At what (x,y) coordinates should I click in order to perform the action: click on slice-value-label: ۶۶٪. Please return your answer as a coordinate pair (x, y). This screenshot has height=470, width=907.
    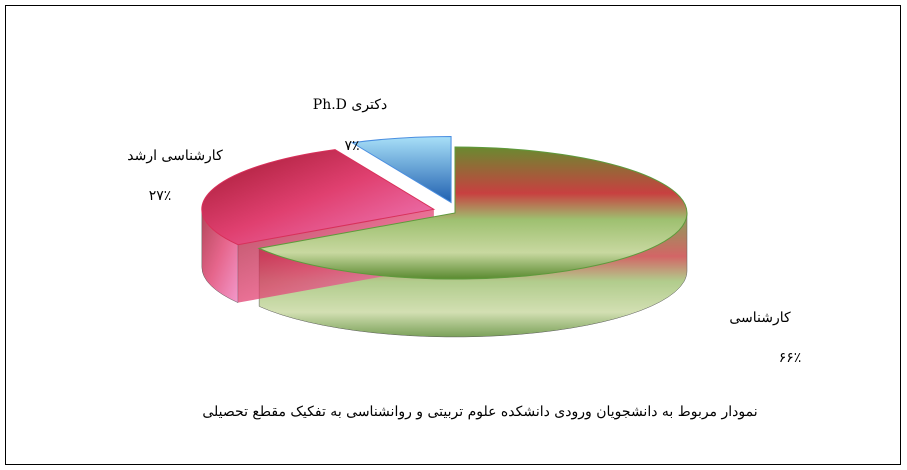
    Looking at the image, I should click on (790, 358).